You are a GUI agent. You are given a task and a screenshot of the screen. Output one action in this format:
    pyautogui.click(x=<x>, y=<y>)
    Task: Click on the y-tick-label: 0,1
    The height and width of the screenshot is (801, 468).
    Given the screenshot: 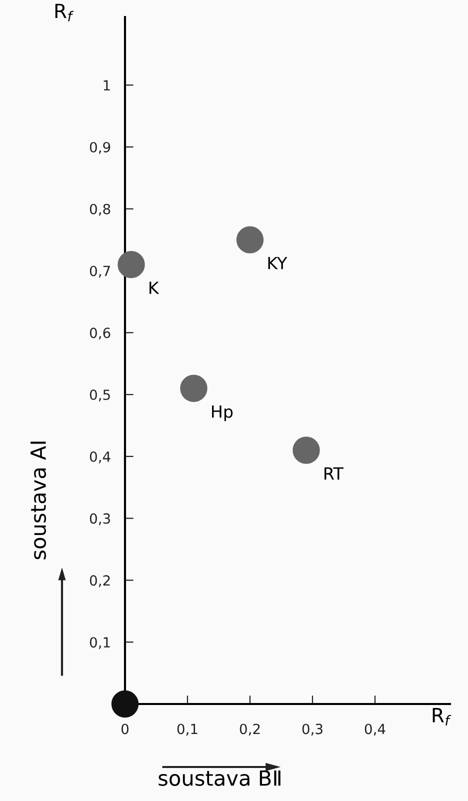 What is the action you would take?
    pyautogui.click(x=100, y=643)
    